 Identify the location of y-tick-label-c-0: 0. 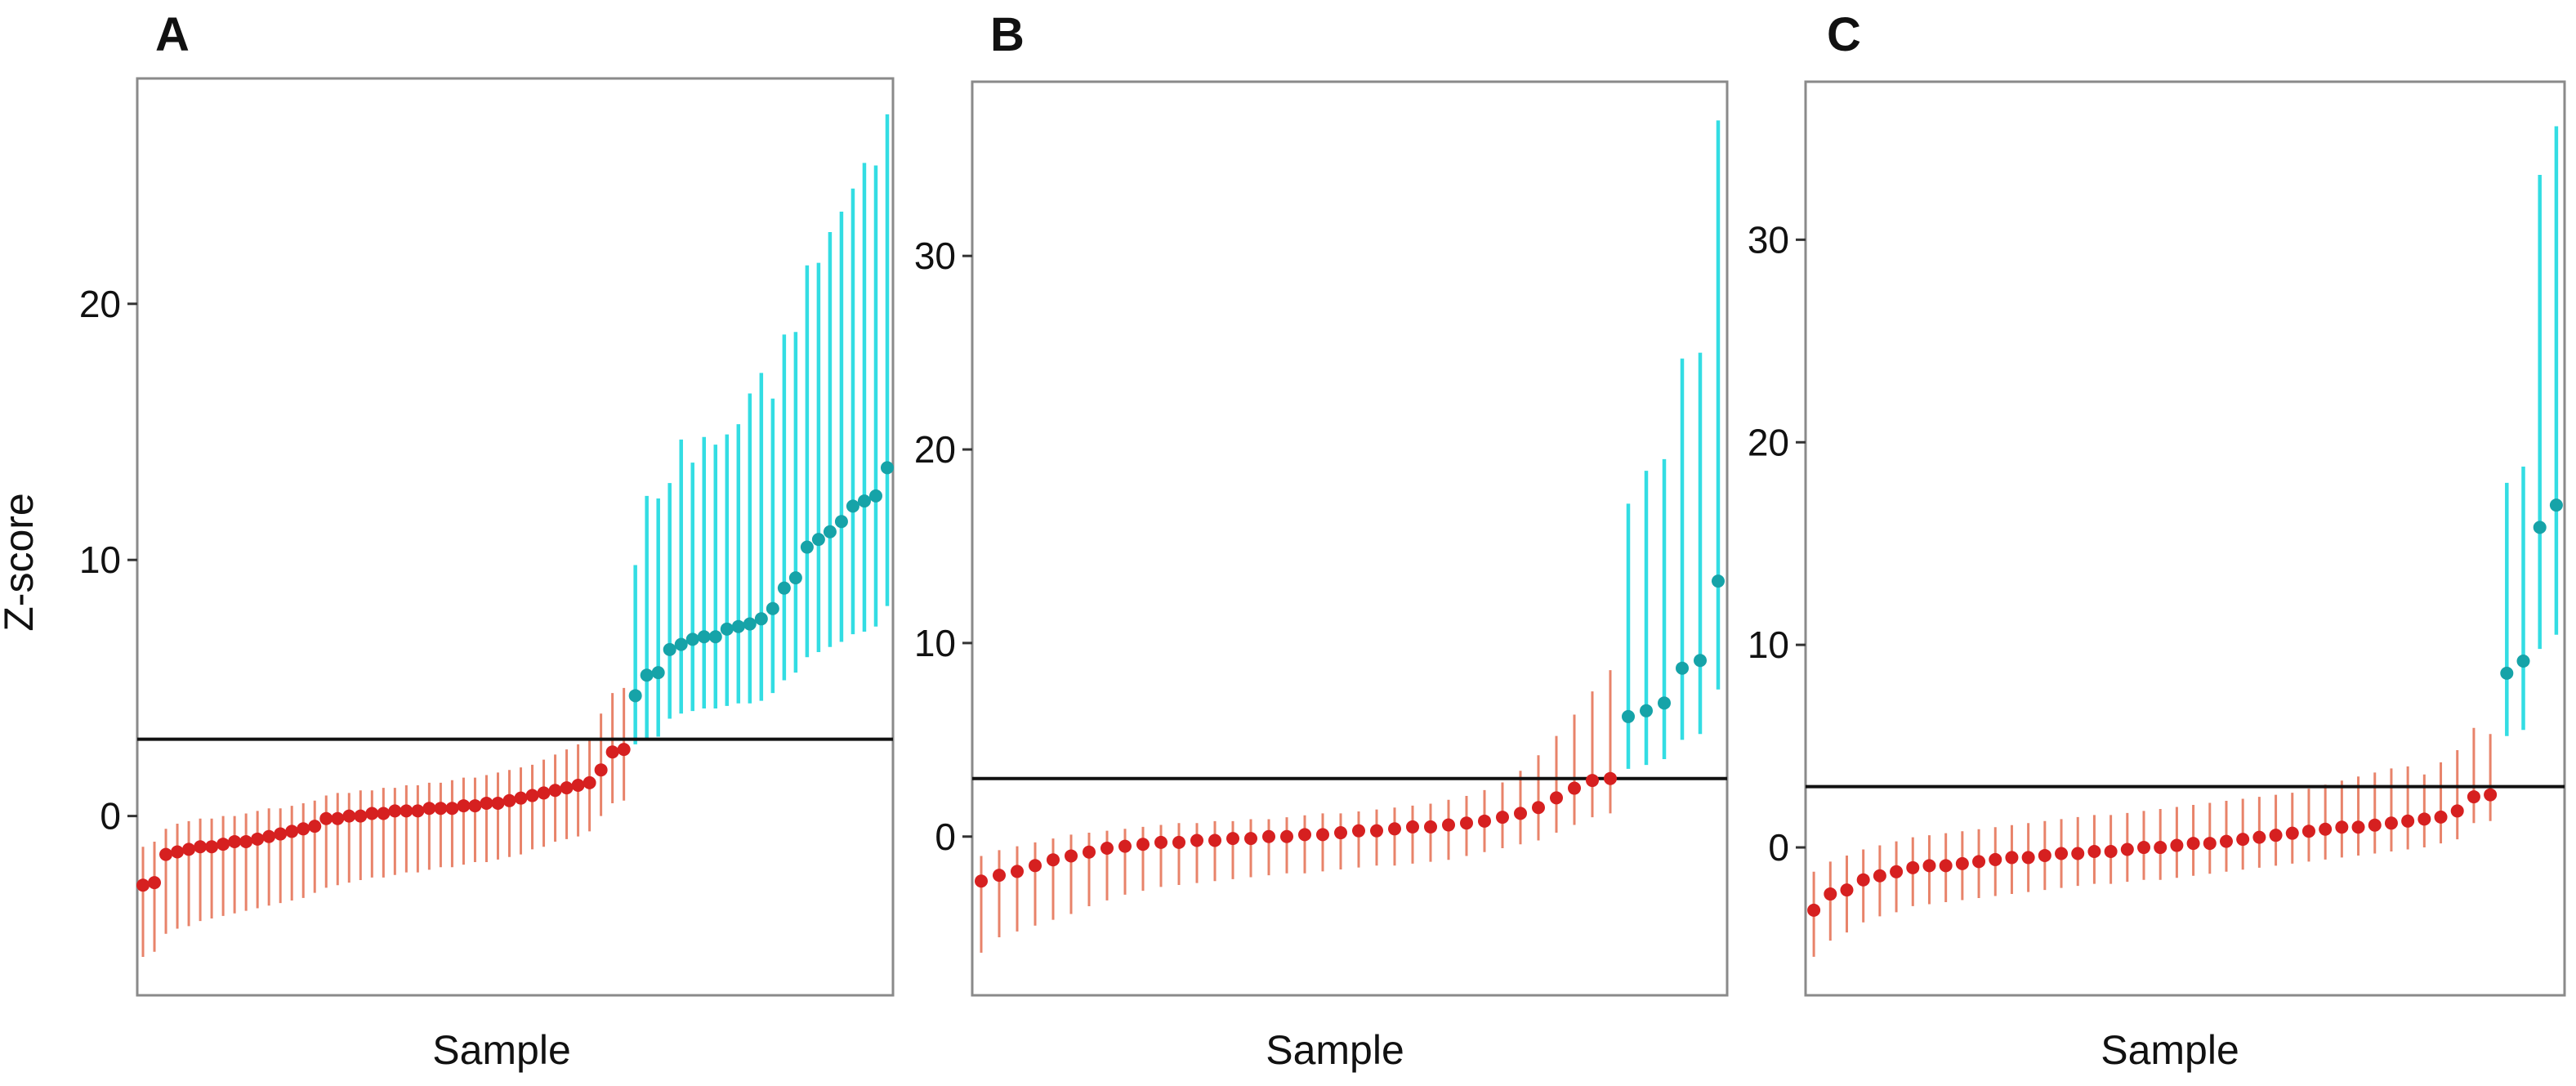
(1778, 847).